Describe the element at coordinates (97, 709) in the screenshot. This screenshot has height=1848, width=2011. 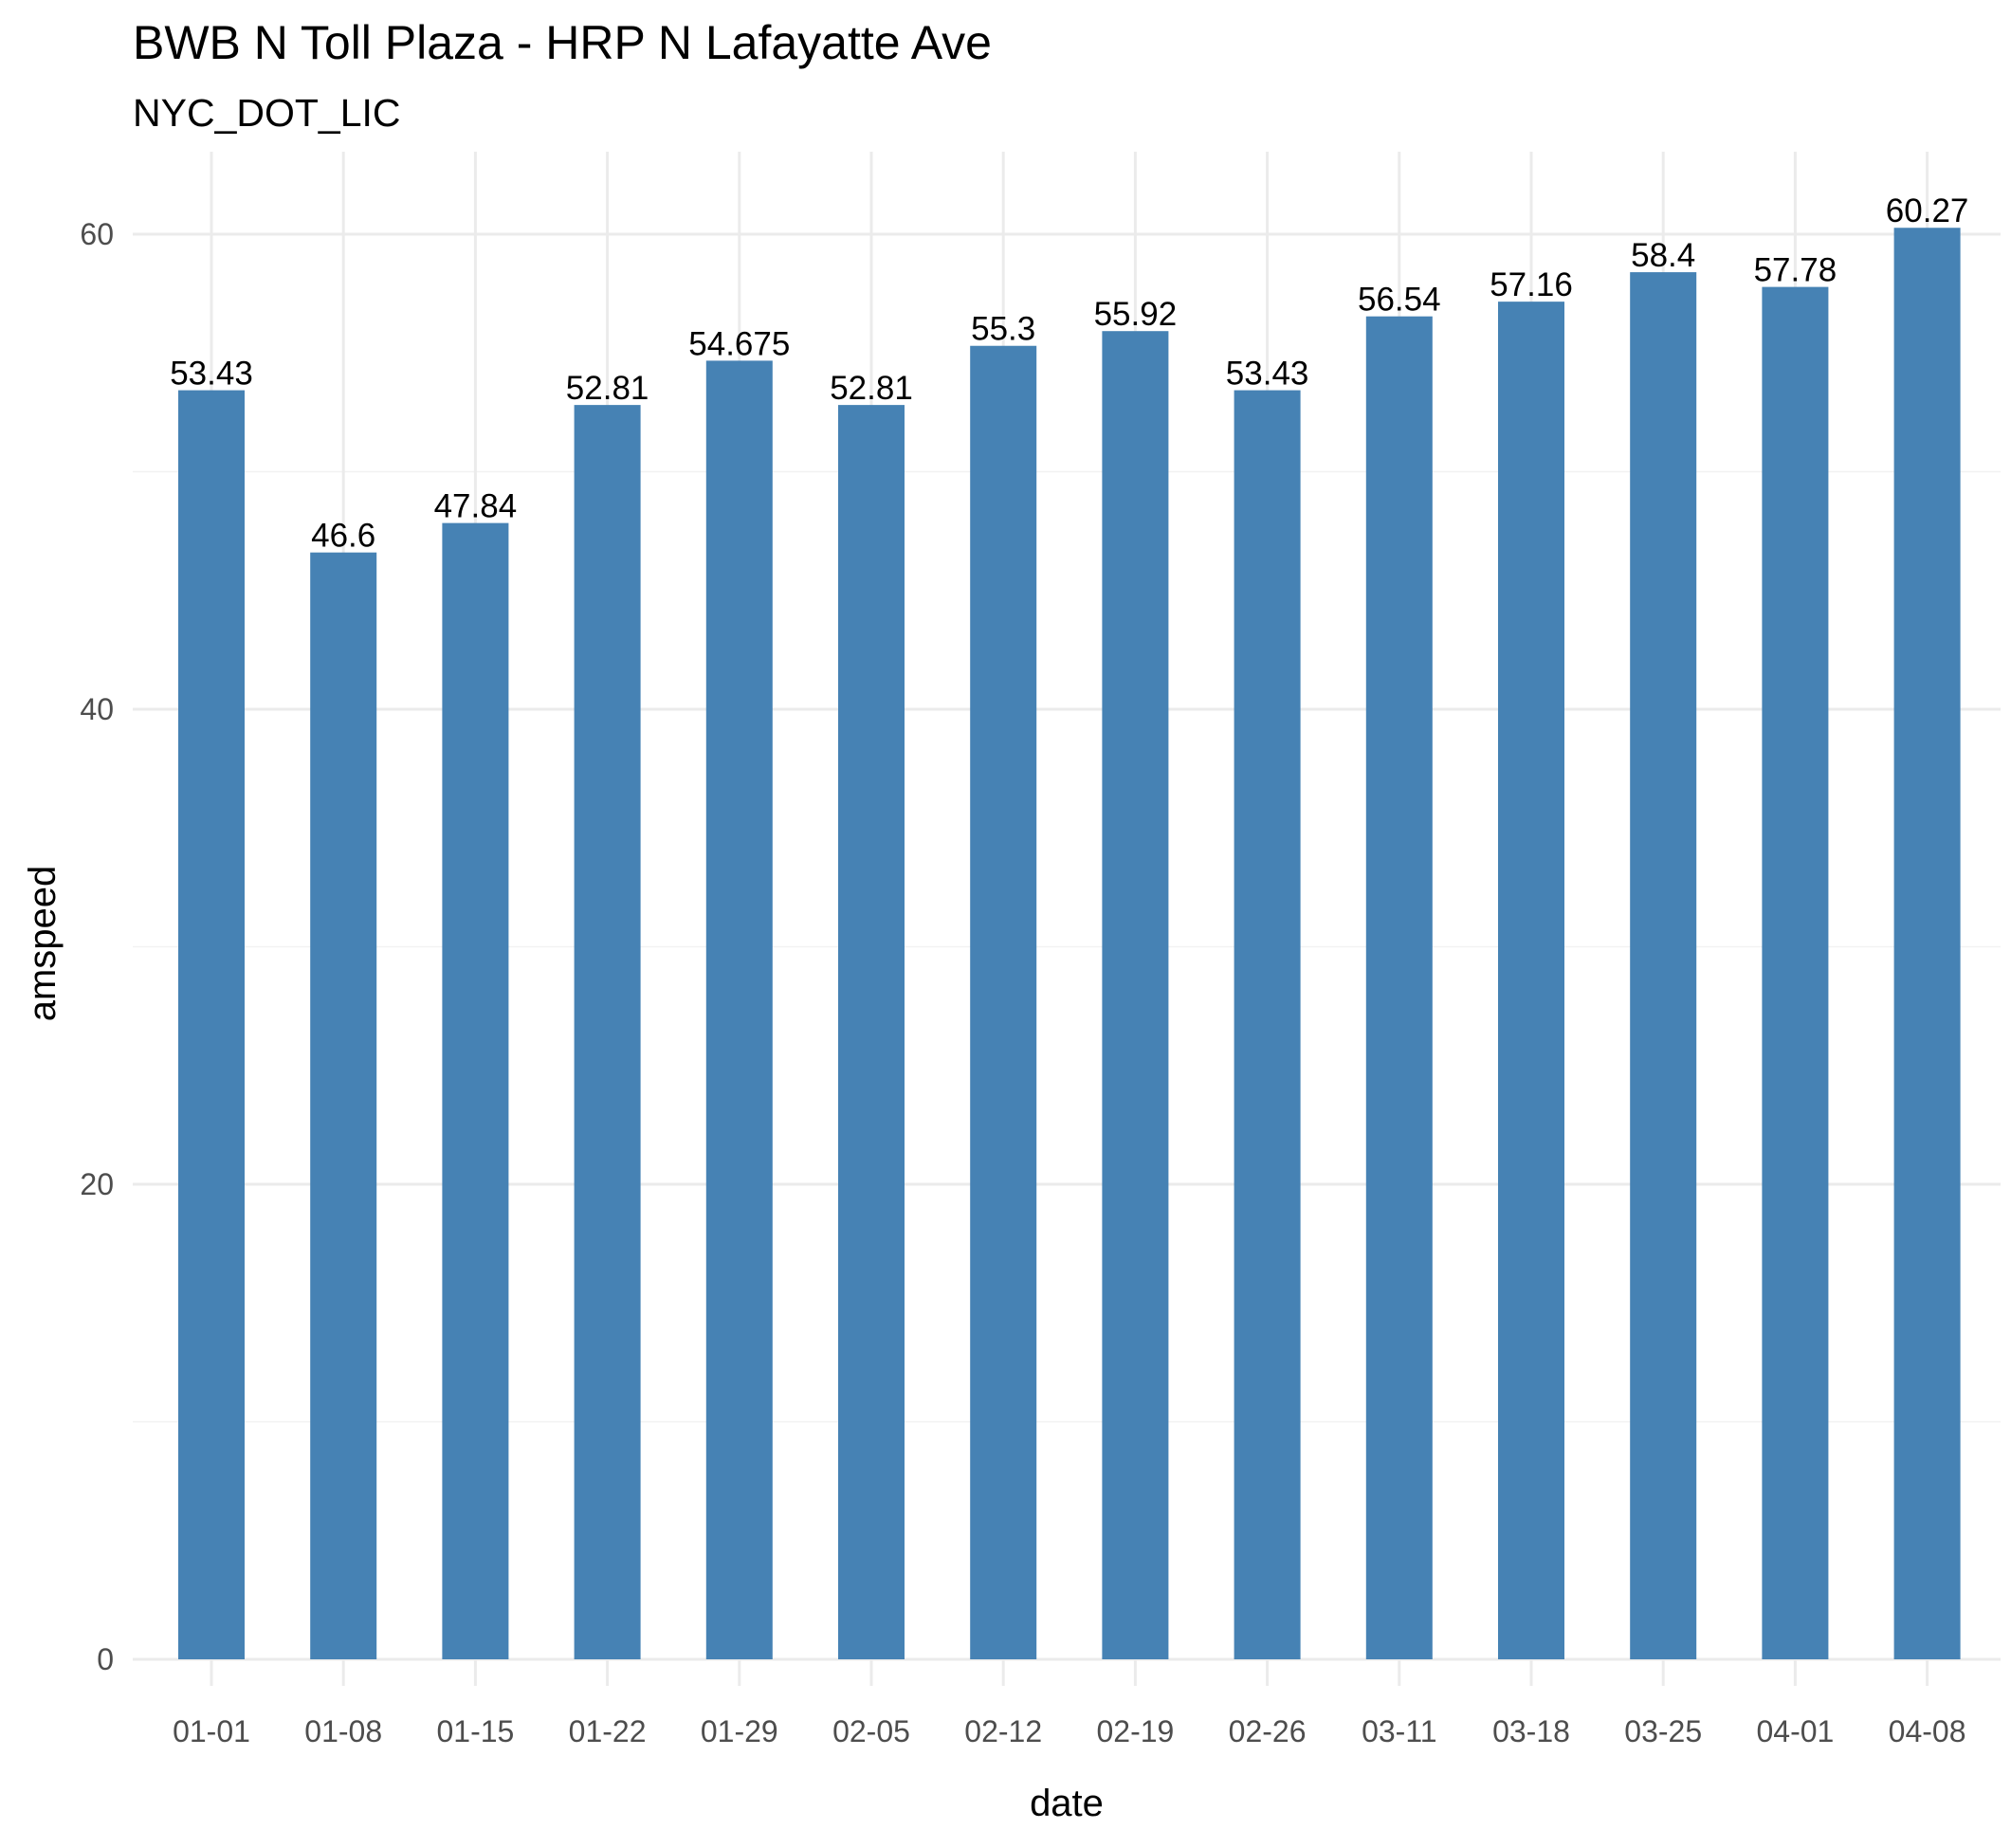
I see `y-tick-label: 40` at that location.